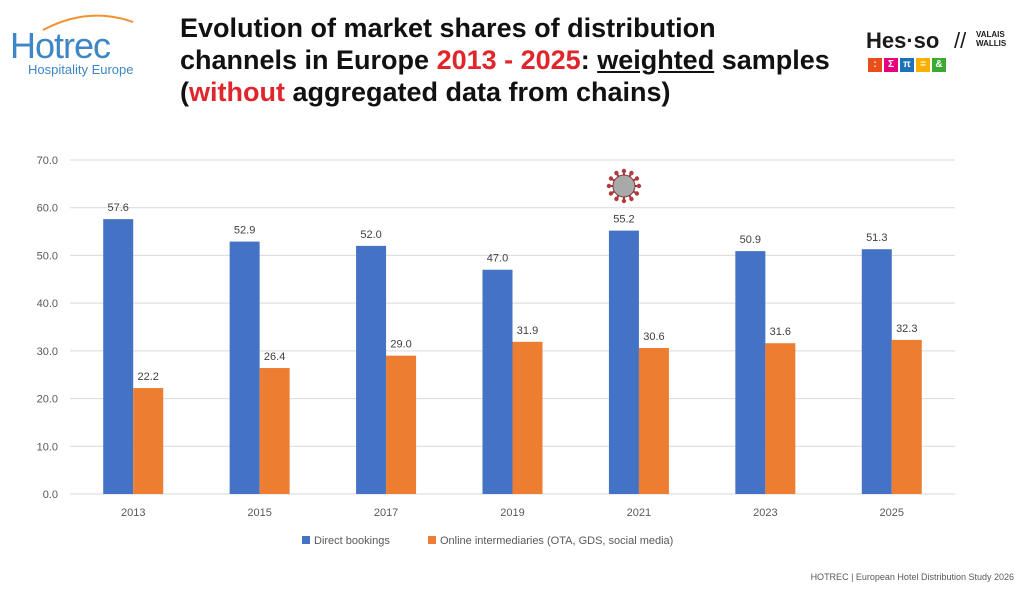  What do you see at coordinates (906, 329) in the screenshot?
I see `data-label: 32.3` at bounding box center [906, 329].